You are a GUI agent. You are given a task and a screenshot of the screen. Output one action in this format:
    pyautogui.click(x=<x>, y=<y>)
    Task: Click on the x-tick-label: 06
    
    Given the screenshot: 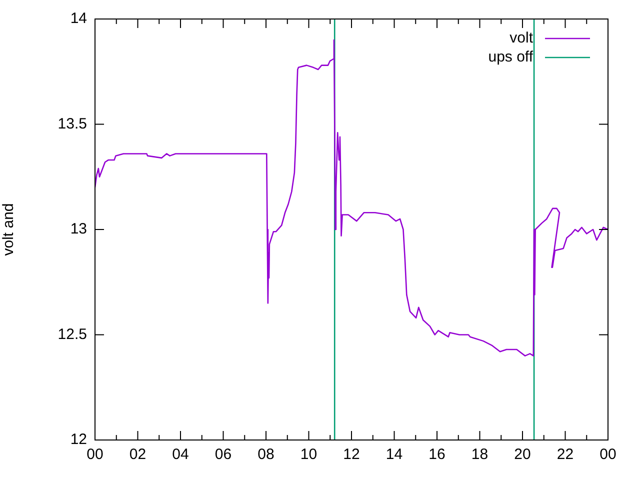 What is the action you would take?
    pyautogui.click(x=223, y=455)
    